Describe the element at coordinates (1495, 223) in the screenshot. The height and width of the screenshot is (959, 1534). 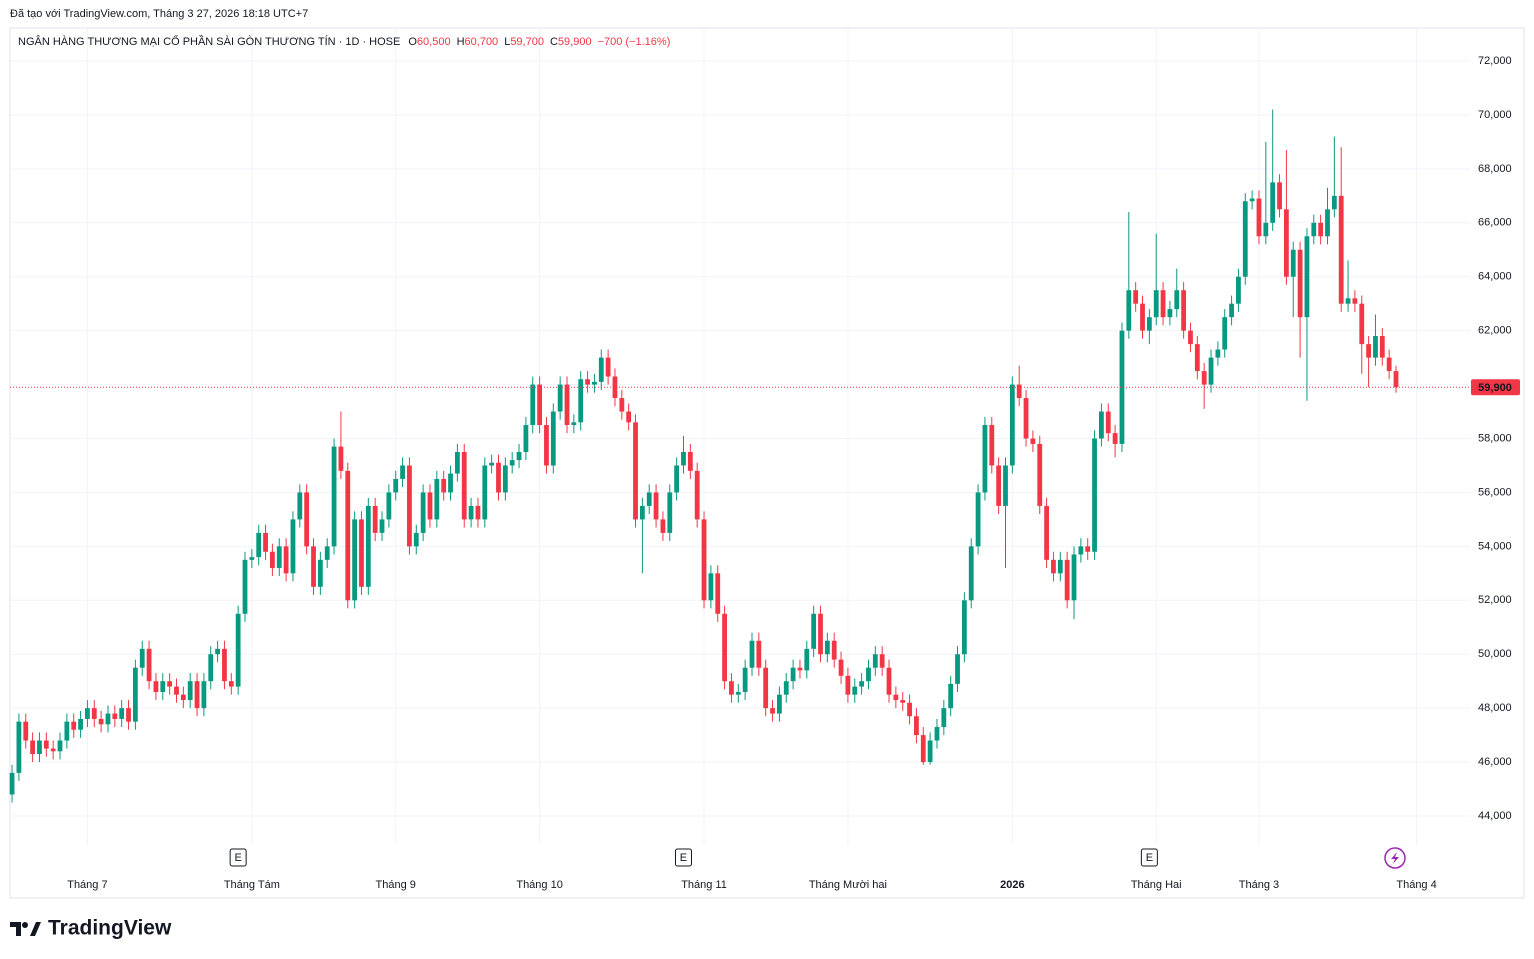
I see `y-tick-label: 66,000` at that location.